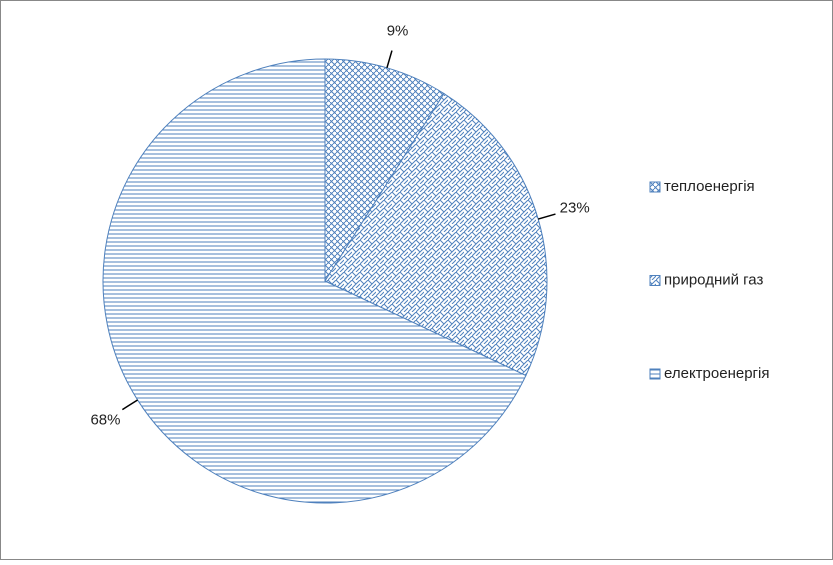  Describe the element at coordinates (575, 207) in the screenshot. I see `data-label: 23%` at that location.